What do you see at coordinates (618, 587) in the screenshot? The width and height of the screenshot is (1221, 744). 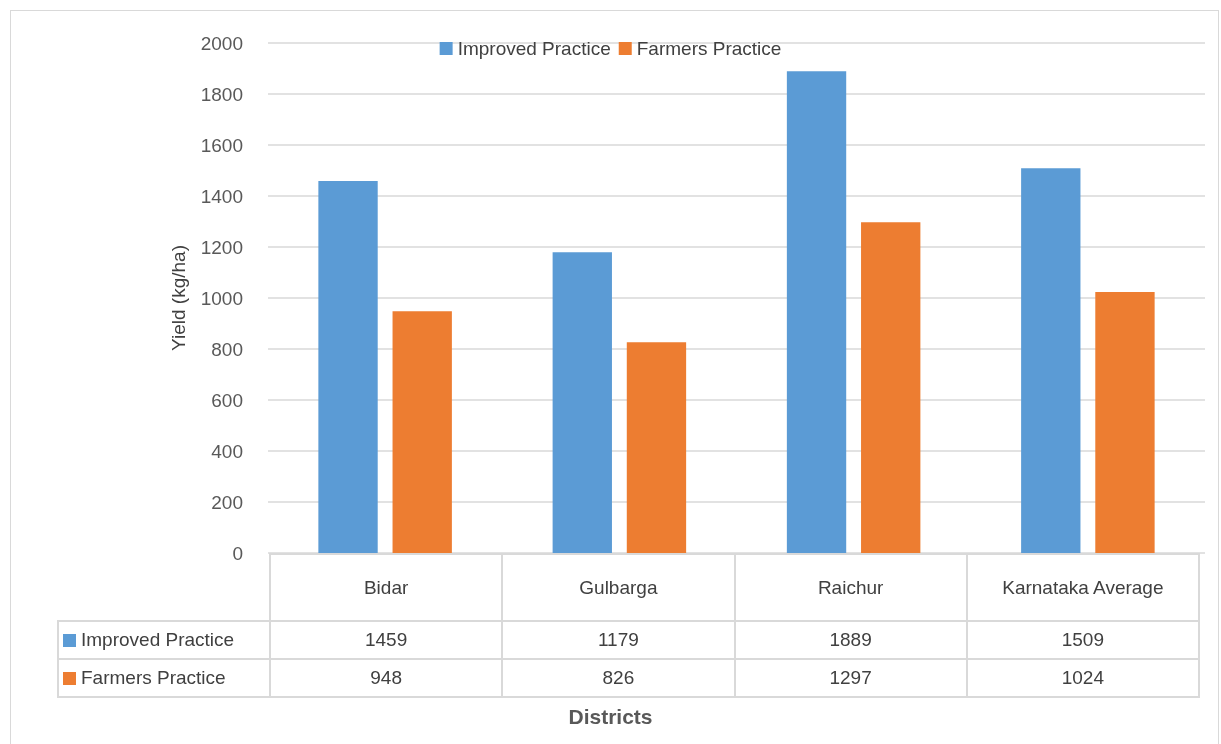 I see `x-tick-label: Gulbarga` at bounding box center [618, 587].